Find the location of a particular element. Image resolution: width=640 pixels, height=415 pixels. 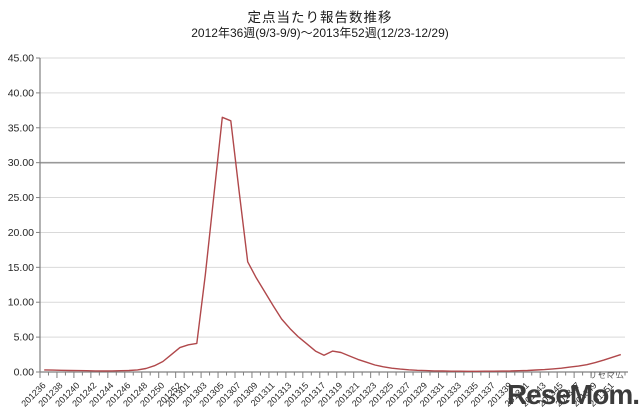

y-axis-tick-label: 40.00 is located at coordinates (21, 93).